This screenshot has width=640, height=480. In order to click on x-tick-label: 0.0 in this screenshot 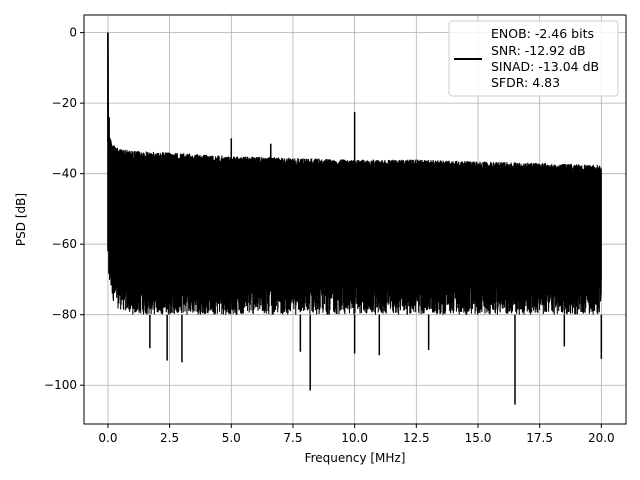, I will do `click(107, 438)`.